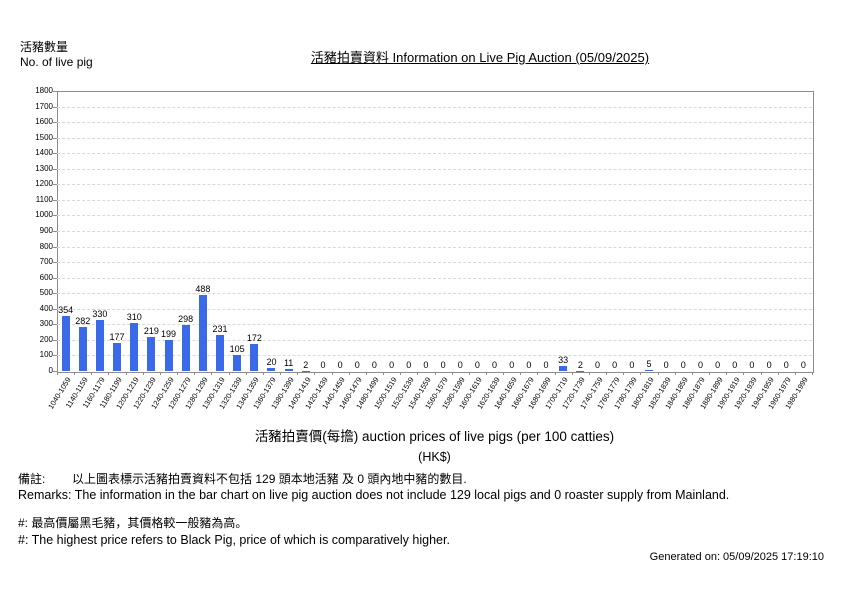  I want to click on bar-value-label: 219, so click(151, 330).